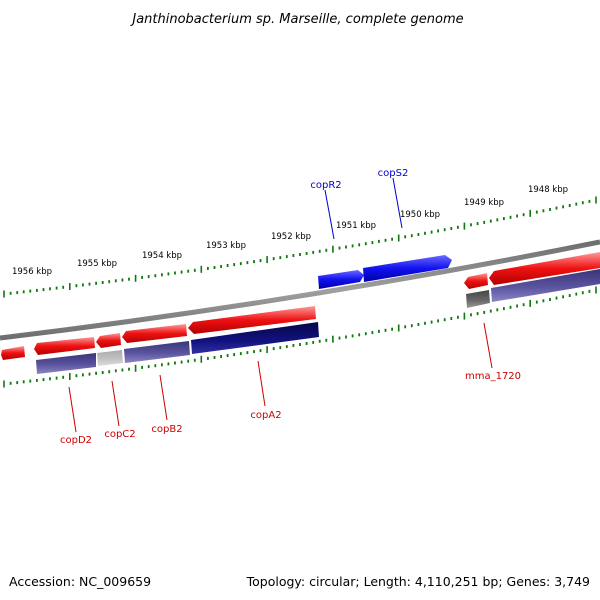 This screenshot has height=600, width=600. What do you see at coordinates (108, 340) in the screenshot?
I see `gene-arrow-copC2` at bounding box center [108, 340].